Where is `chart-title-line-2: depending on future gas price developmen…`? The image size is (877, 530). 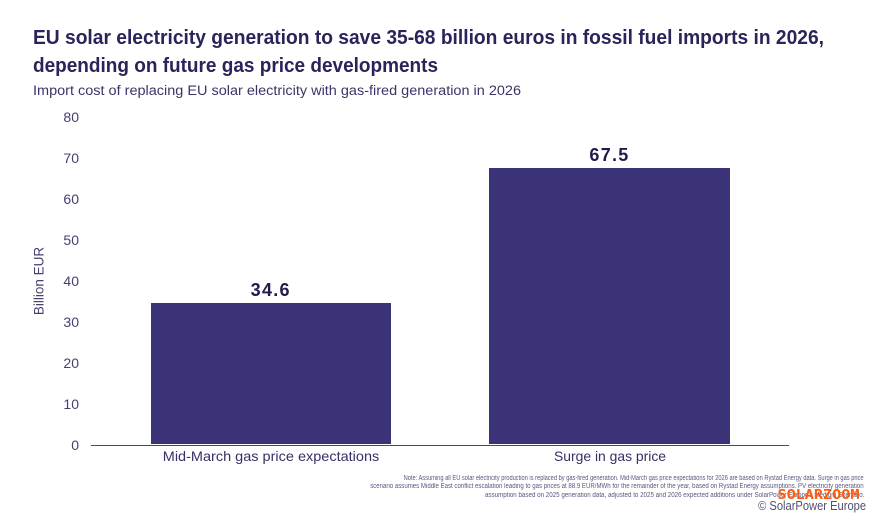
chart-title-line-2: depending on future gas price developmen… is located at coordinates (235, 66).